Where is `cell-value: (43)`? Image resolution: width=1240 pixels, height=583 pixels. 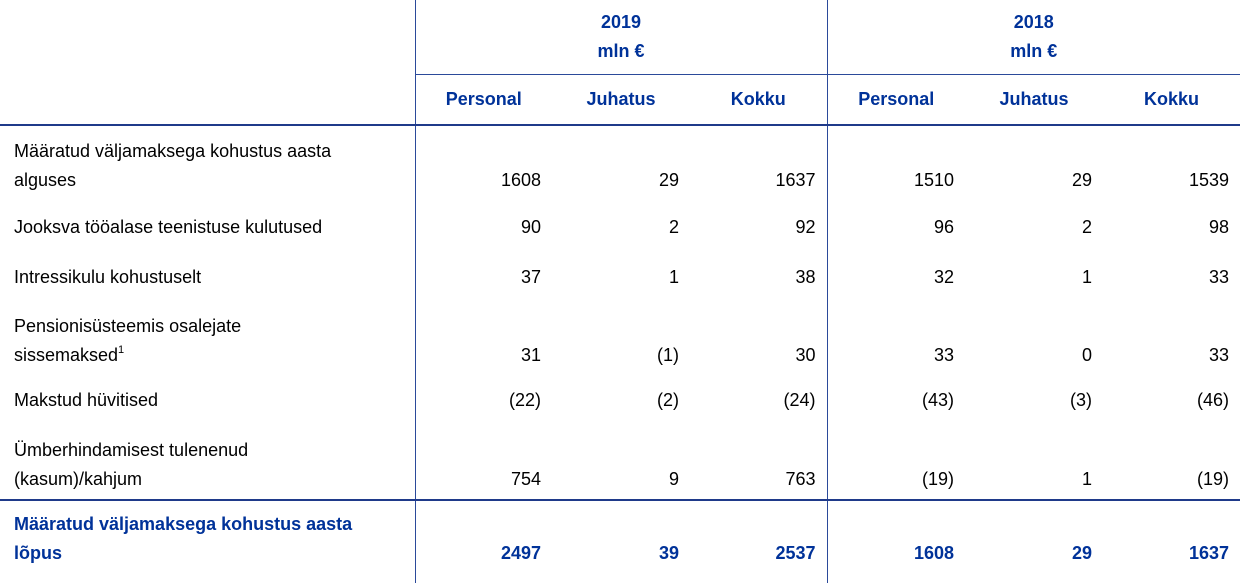
cell-value: (43) is located at coordinates (896, 400).